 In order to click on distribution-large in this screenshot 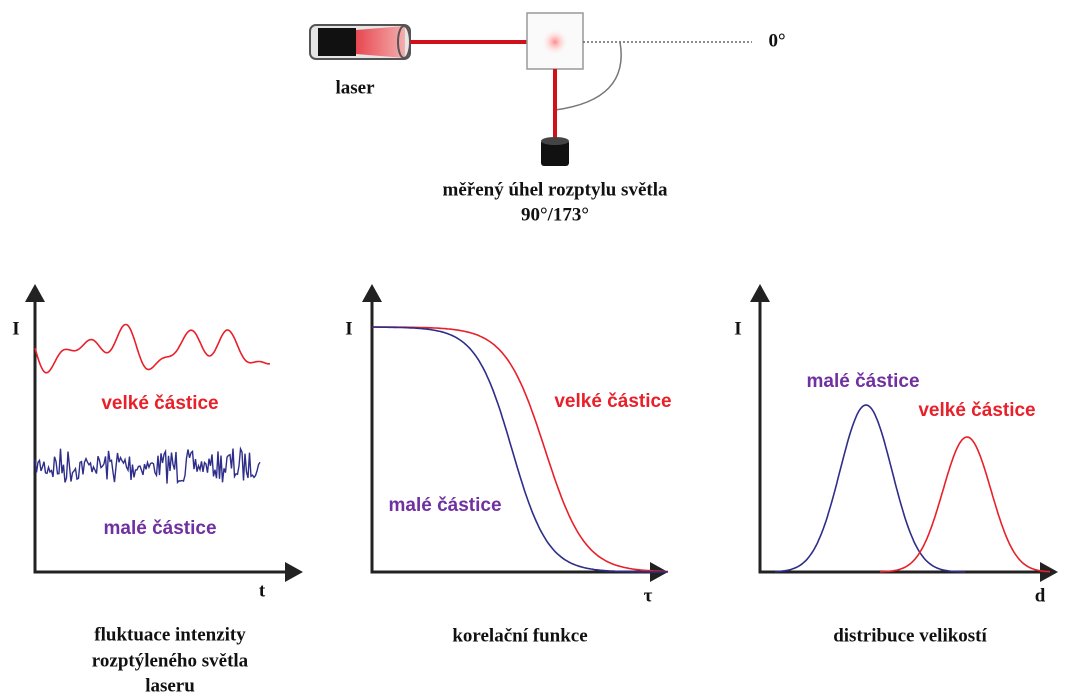, I will do `click(965, 504)`.